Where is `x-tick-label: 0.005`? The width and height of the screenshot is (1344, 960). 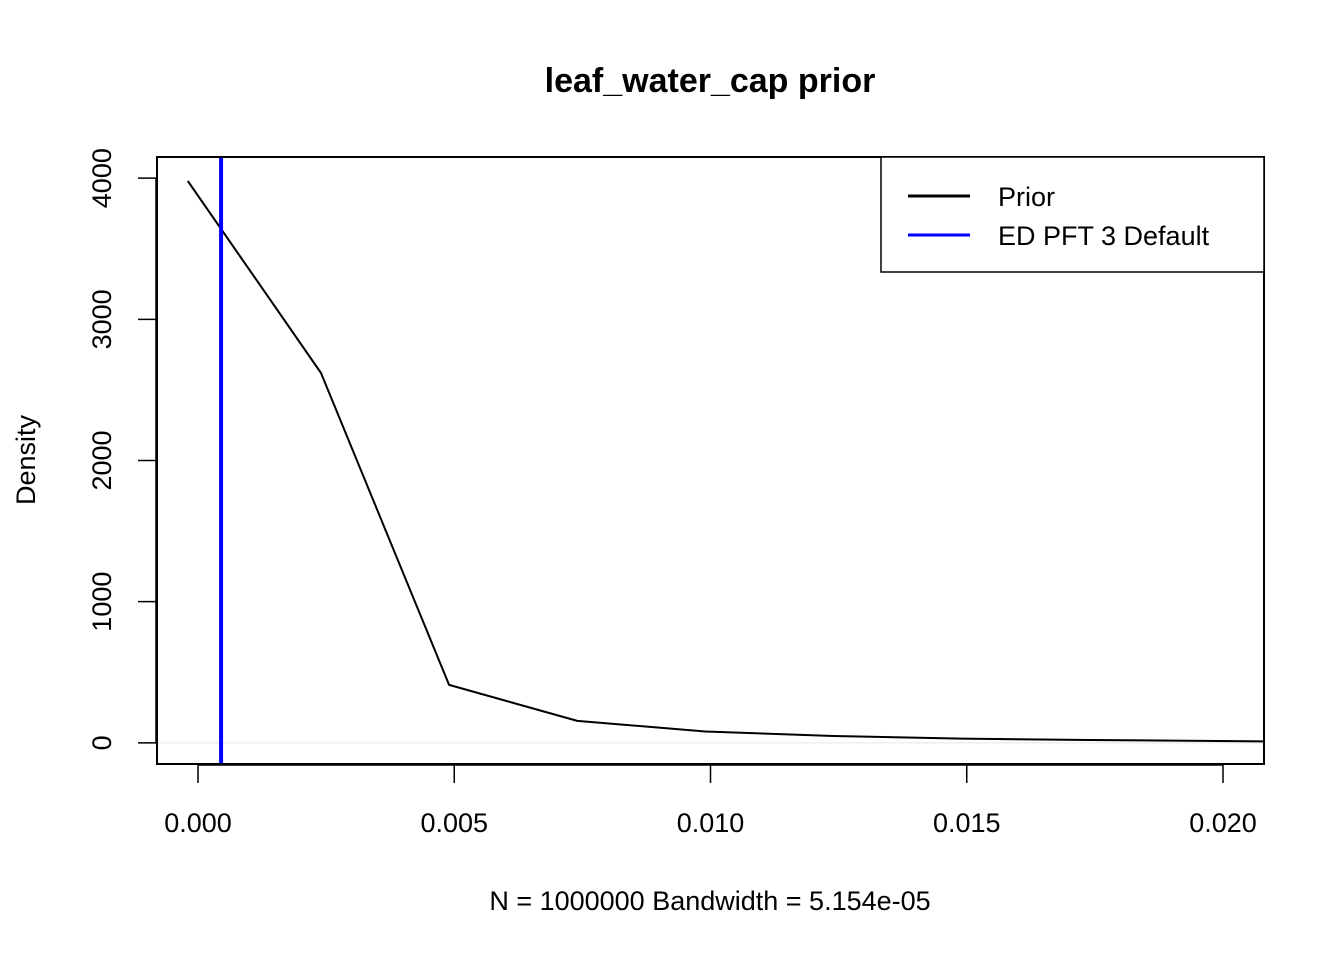
x-tick-label: 0.005 is located at coordinates (454, 823).